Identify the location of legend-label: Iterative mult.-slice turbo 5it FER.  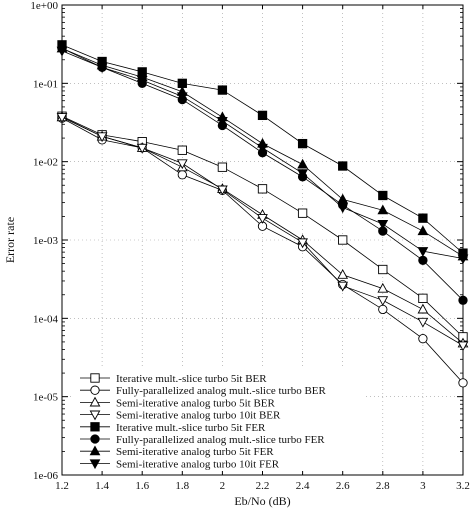
(191, 428).